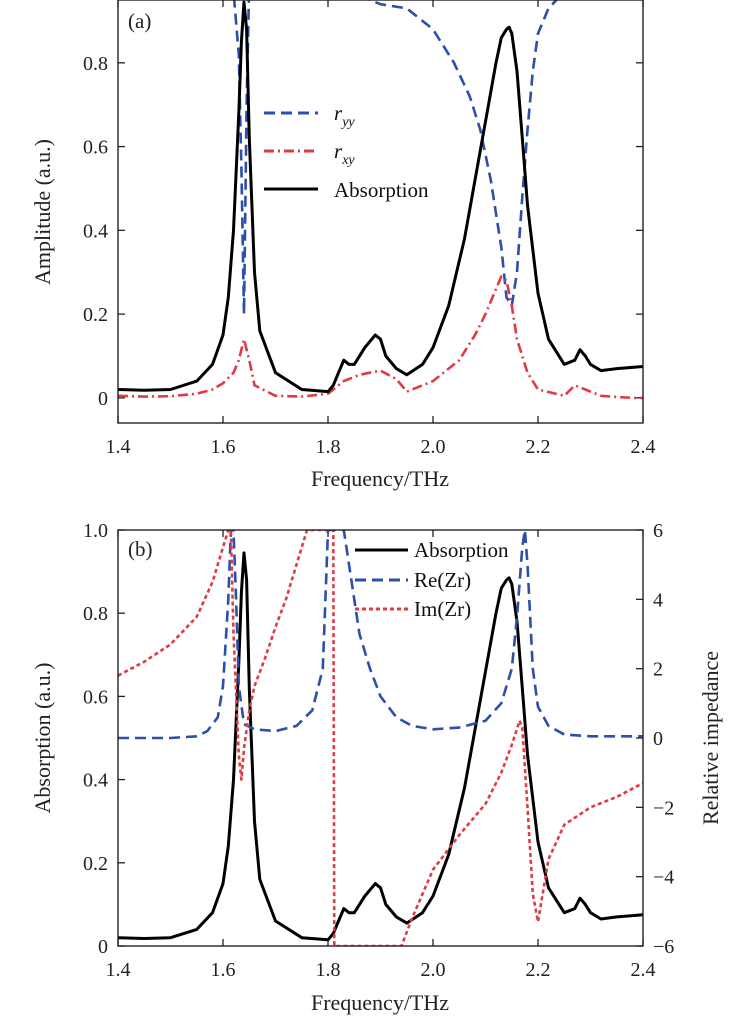 The image size is (756, 1024). What do you see at coordinates (658, 739) in the screenshot?
I see `y2-tick-label: 0` at bounding box center [658, 739].